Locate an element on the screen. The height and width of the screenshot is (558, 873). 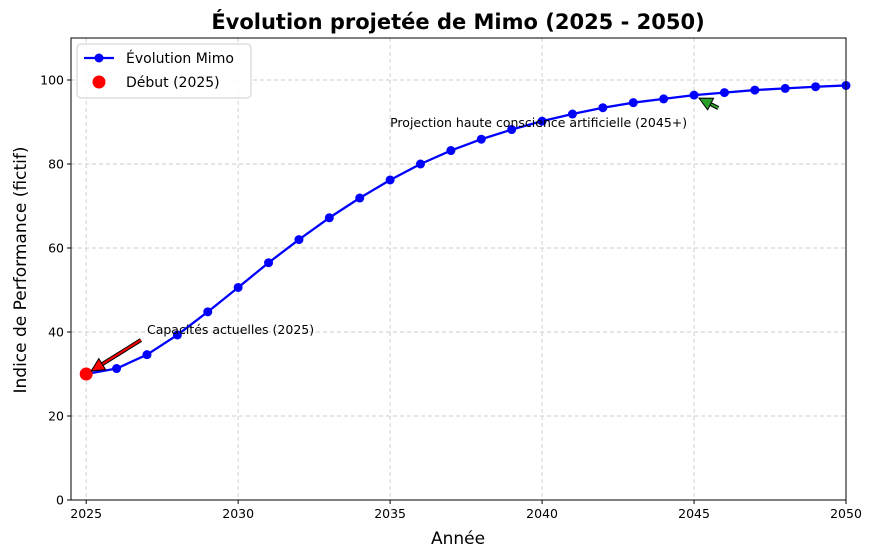
y-tick-label: 40 is located at coordinates (56, 332).